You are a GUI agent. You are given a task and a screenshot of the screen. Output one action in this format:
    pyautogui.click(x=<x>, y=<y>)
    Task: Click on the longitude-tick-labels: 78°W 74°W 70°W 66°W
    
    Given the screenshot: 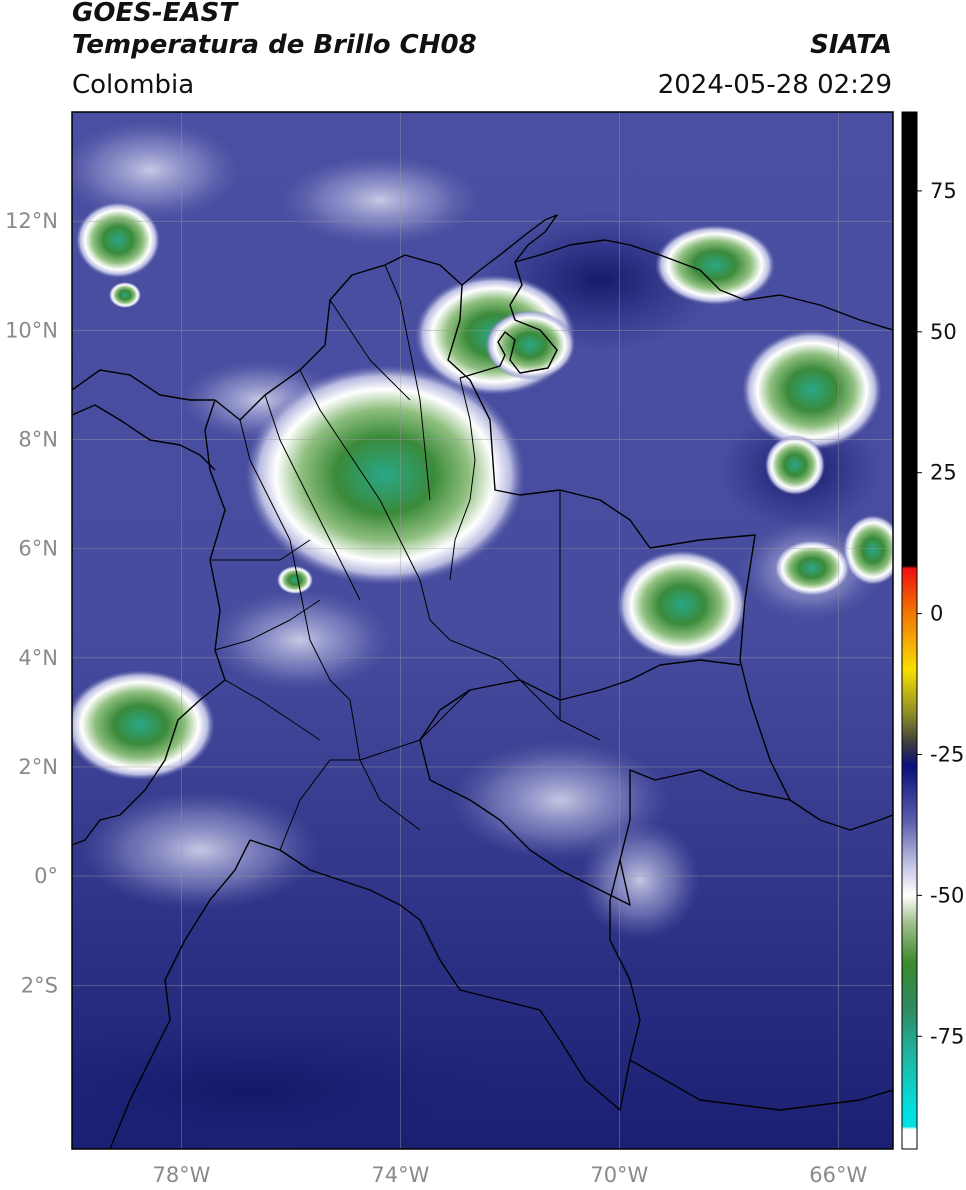 What is the action you would take?
    pyautogui.click(x=509, y=1175)
    